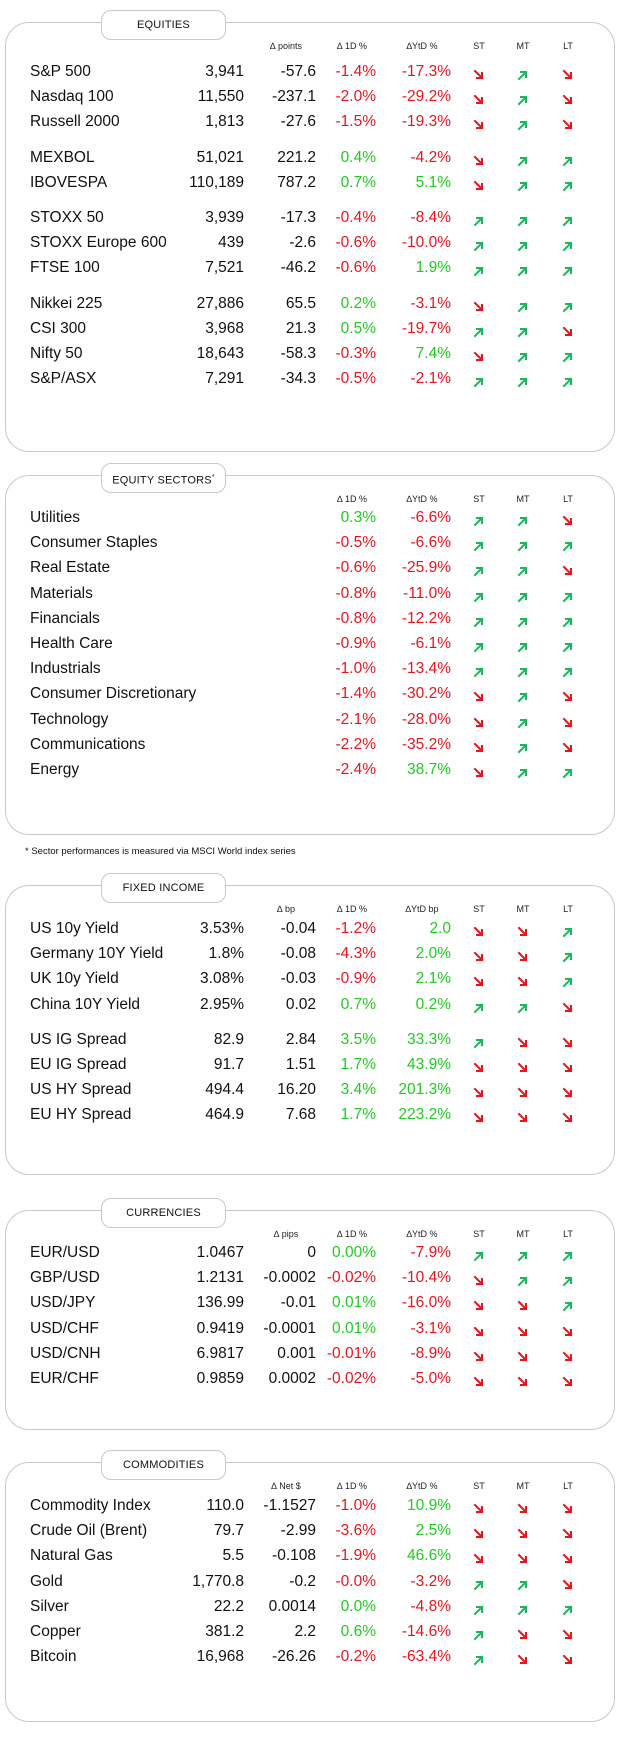 The height and width of the screenshot is (1739, 619). Describe the element at coordinates (311, 1256) in the screenshot. I see `table-row: EUR/USD 1.0467 0 0.00% -7.9%` at that location.